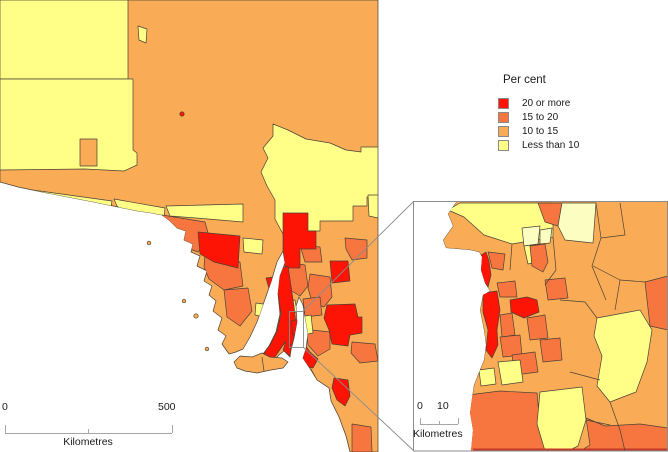  Describe the element at coordinates (178, 296) in the screenshot. I see `coastal-islets` at that location.